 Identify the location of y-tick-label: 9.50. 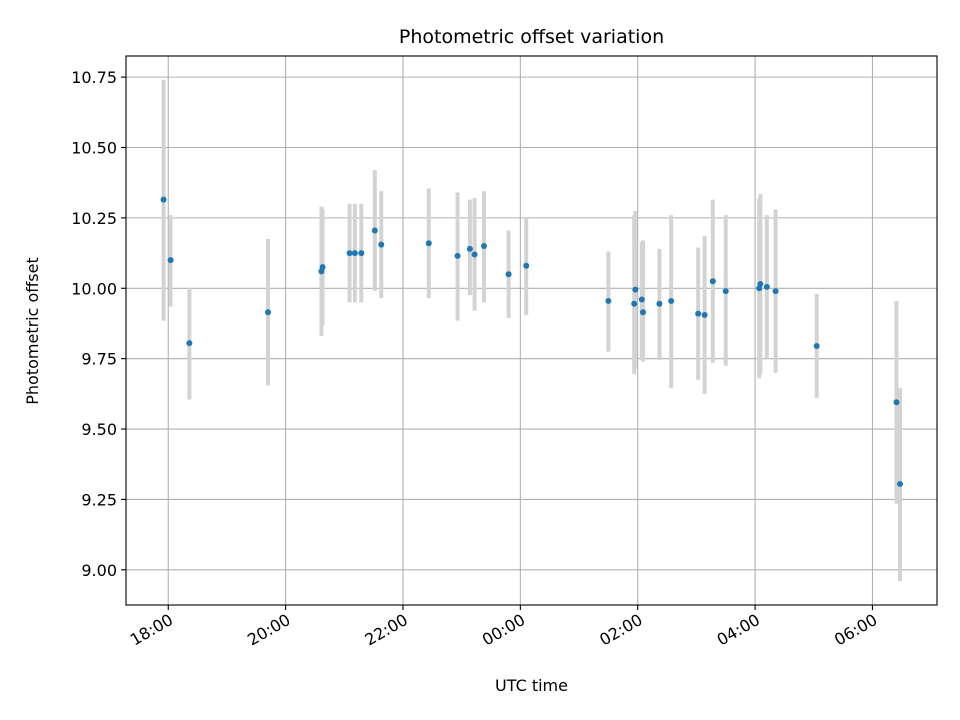
(99, 429).